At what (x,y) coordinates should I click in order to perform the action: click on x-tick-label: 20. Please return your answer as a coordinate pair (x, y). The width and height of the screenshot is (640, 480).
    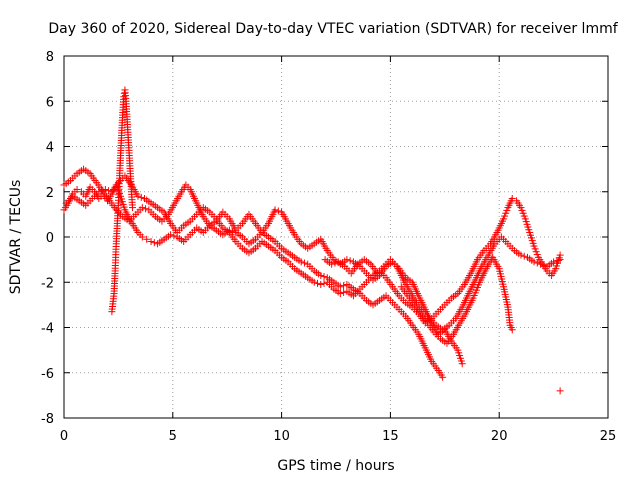
    Looking at the image, I should click on (499, 436).